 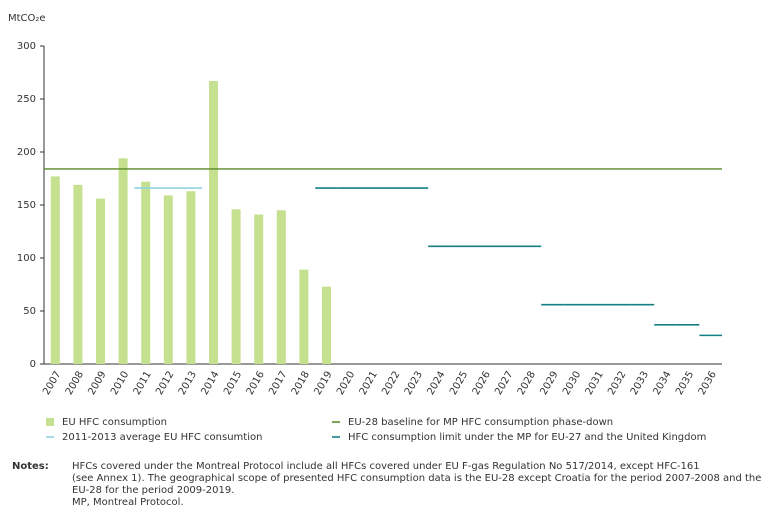 I want to click on notes-label: Notes:, so click(x=30, y=466).